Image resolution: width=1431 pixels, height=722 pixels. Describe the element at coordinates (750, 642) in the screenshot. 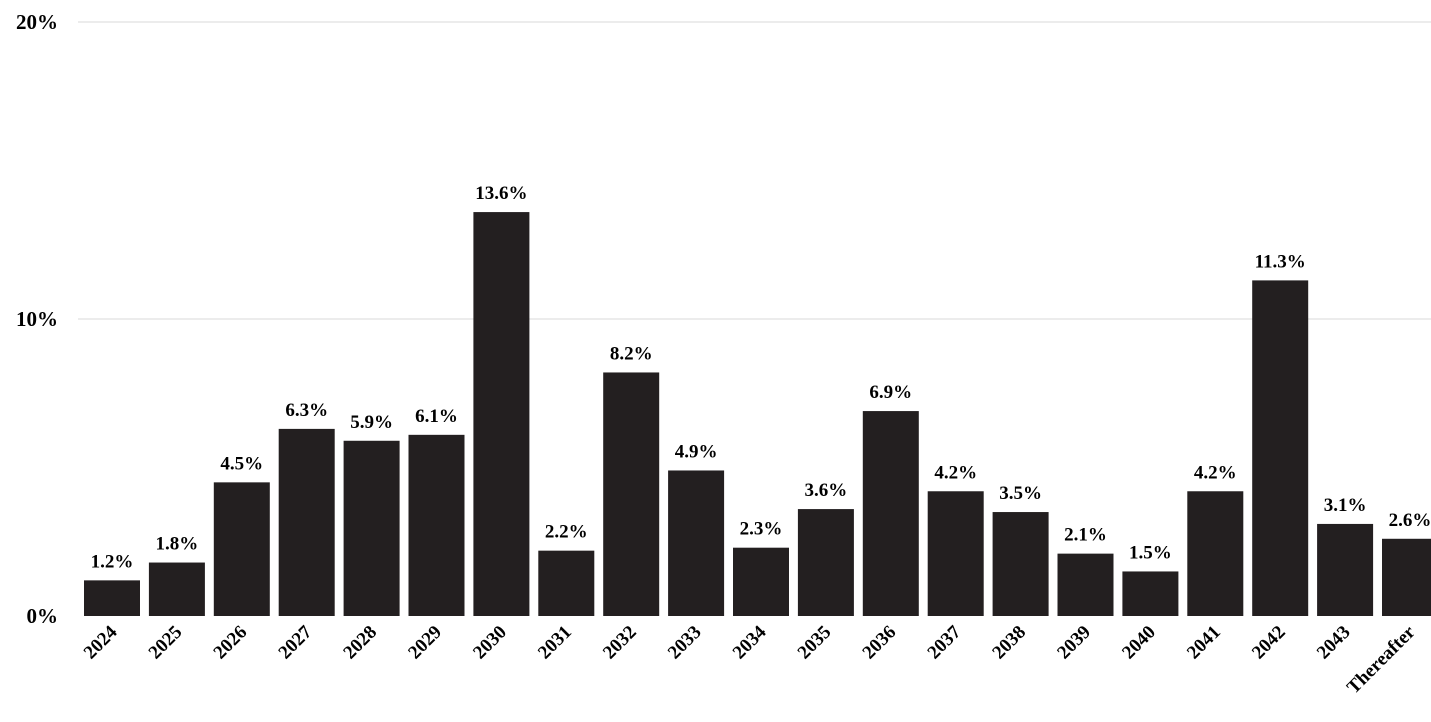

I see `x-tick-label: 2034` at that location.